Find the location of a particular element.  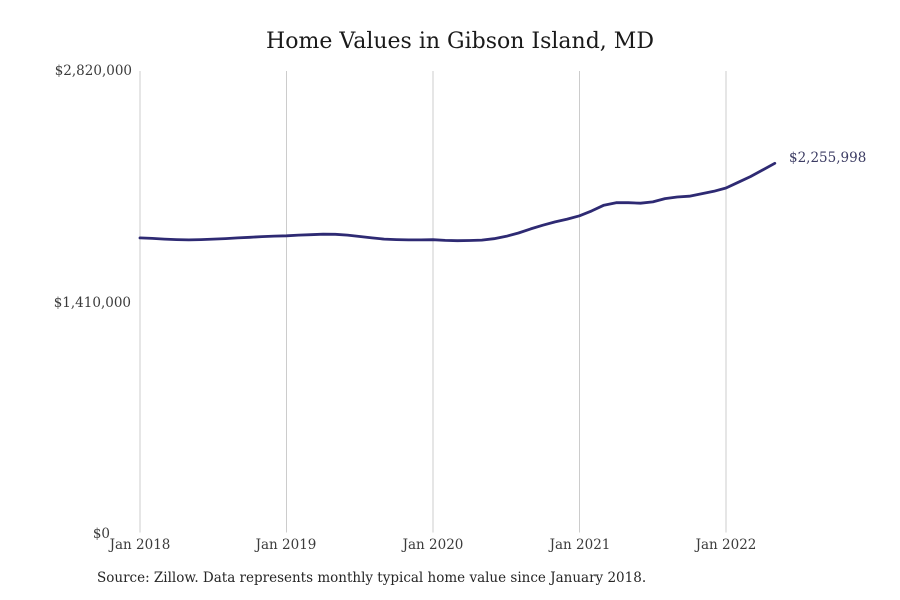

chart-title: Home Values in Gibson Island, MD is located at coordinates (460, 41).